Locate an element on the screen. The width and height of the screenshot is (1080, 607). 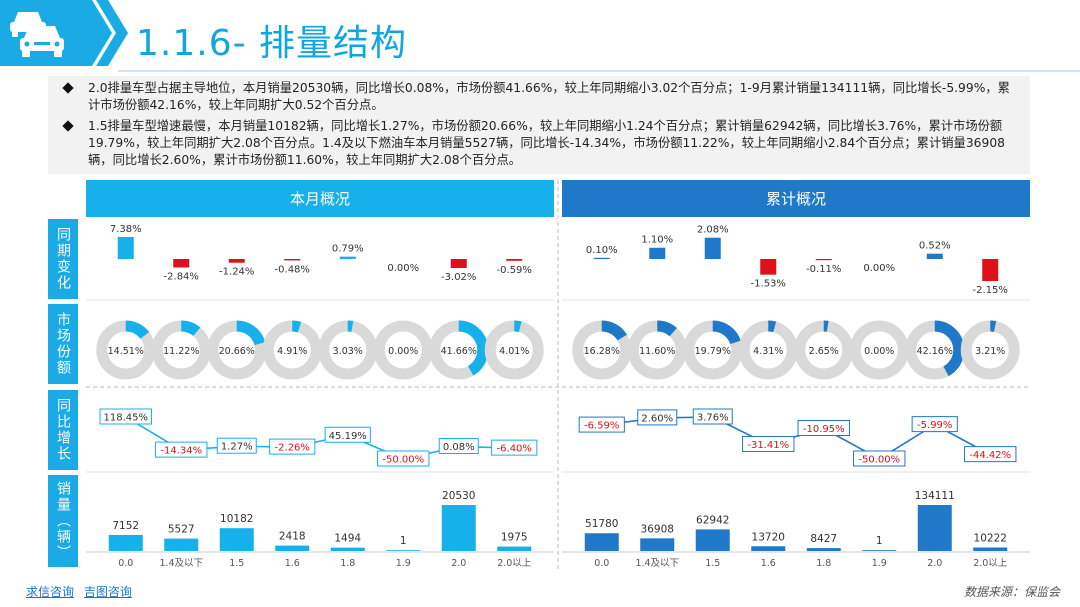
market-share-label: 3.03% is located at coordinates (348, 351).